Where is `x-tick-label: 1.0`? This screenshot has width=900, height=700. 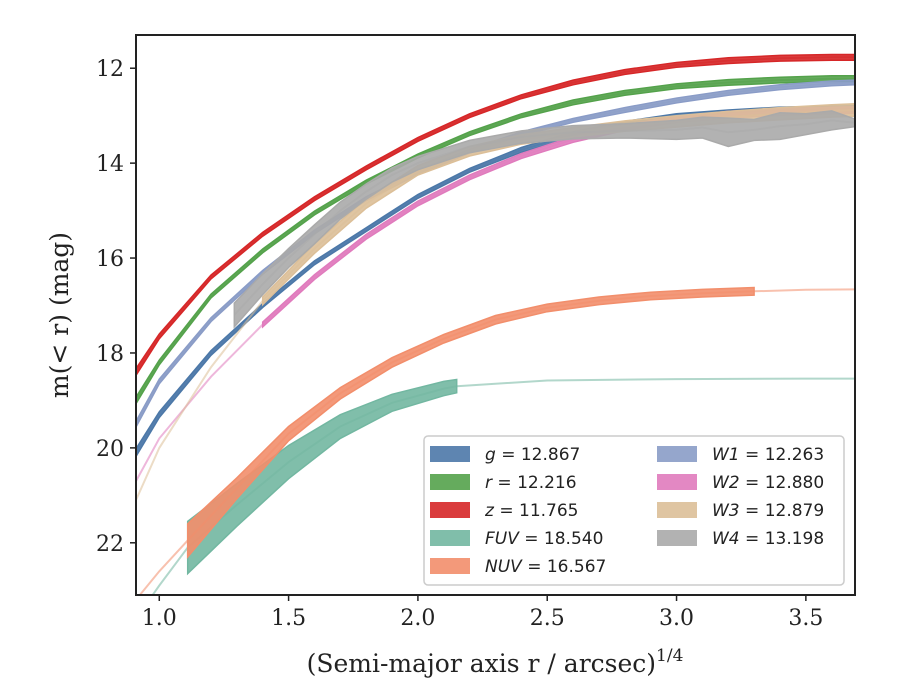
x-tick-label: 1.0 is located at coordinates (159, 618).